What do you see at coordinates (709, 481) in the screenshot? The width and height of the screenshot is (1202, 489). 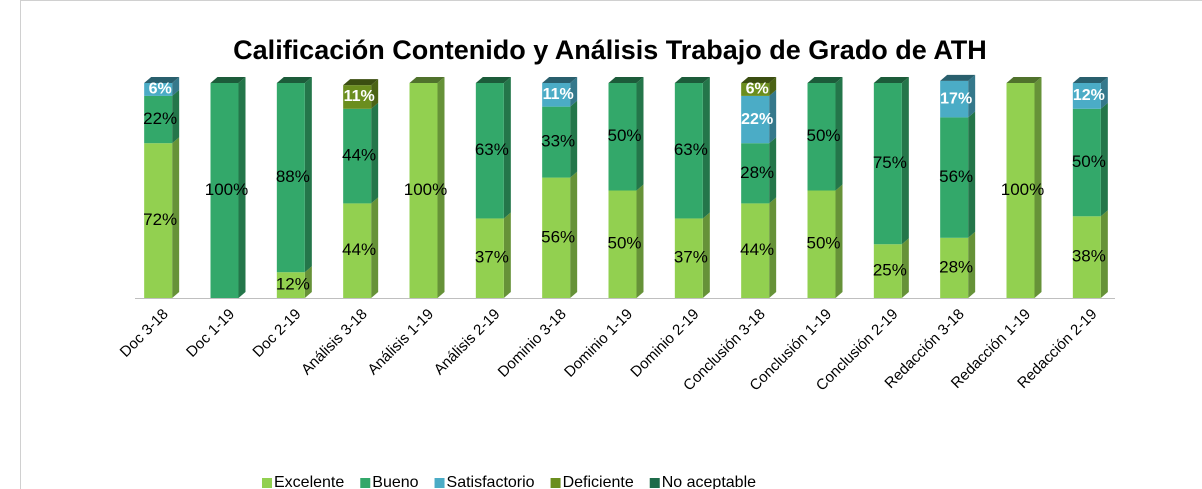 I see `legend-label: No aceptable` at bounding box center [709, 481].